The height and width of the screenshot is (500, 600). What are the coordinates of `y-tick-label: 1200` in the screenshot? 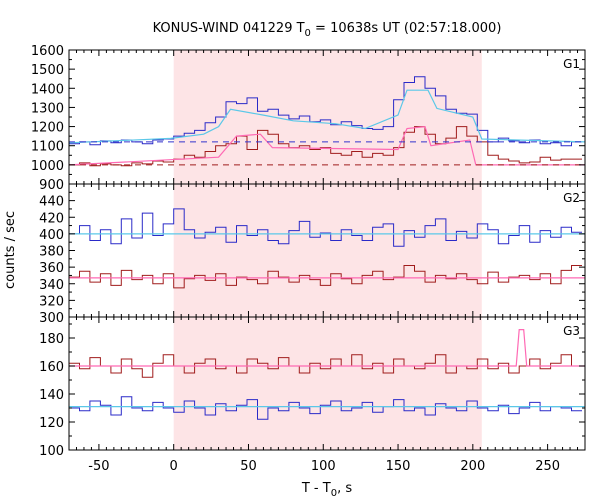 It's located at (47, 128).